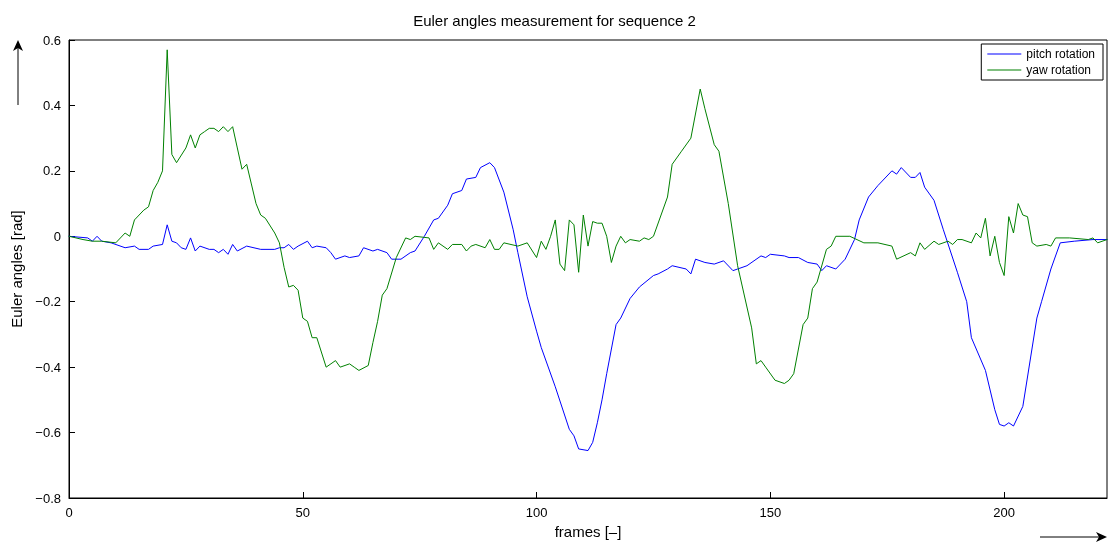 This screenshot has height=547, width=1109. I want to click on legend-label: yaw rotation, so click(1058, 70).